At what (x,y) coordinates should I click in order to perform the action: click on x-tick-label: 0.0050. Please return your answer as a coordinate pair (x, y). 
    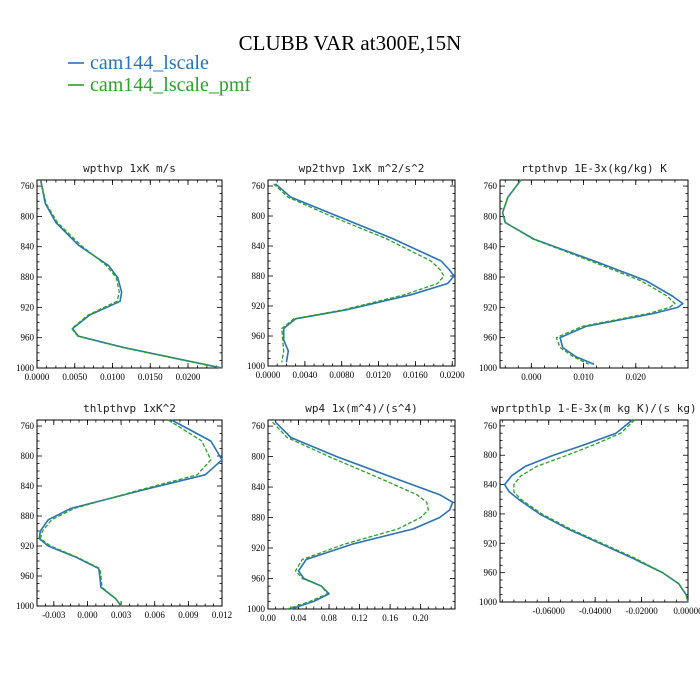
    Looking at the image, I should click on (74, 377).